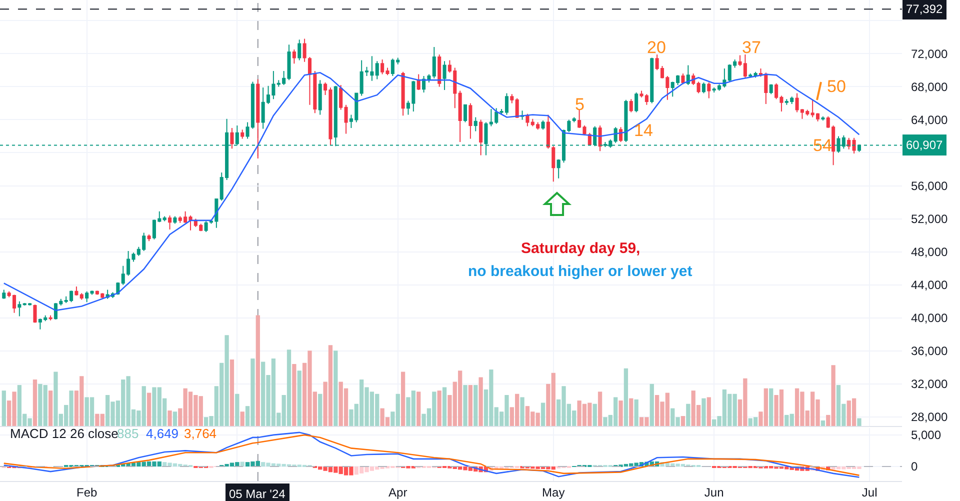 Image resolution: width=960 pixels, height=501 pixels. Describe the element at coordinates (929, 285) in the screenshot. I see `y-tick-label: 44,000` at that location.